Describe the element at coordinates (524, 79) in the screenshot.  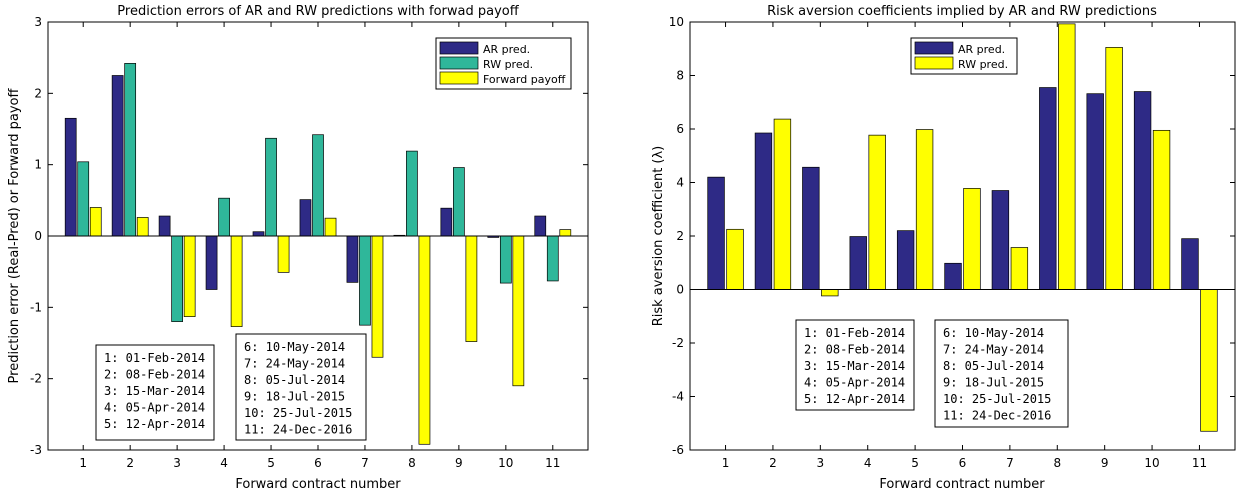
I see `legend-label: Forward payoff` at that location.